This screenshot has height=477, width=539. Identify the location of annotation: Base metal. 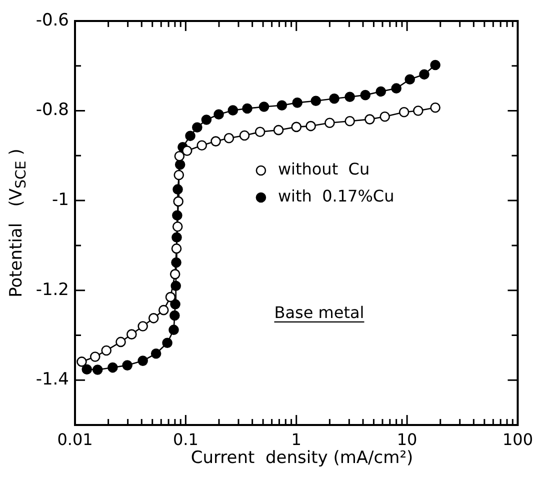
(319, 312).